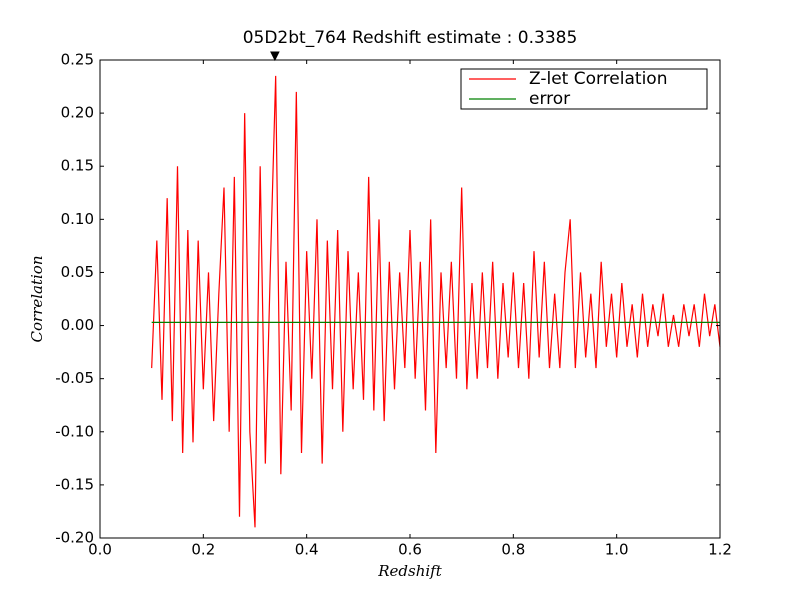 The width and height of the screenshot is (800, 600). What do you see at coordinates (77, 272) in the screenshot?
I see `y-tick-label: 0.05` at bounding box center [77, 272].